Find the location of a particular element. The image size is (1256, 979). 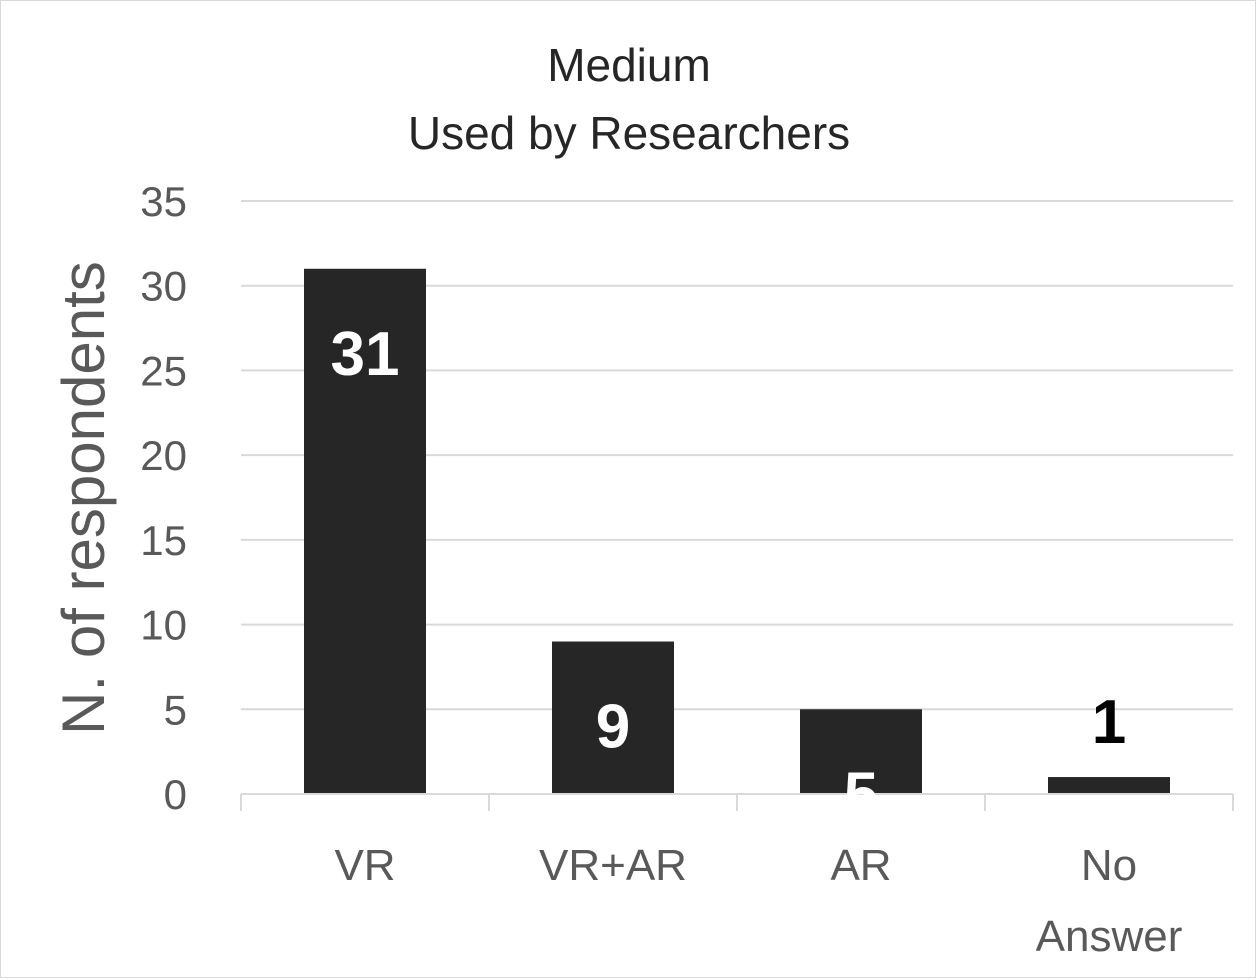

chart-title-line-1: Medium is located at coordinates (629, 65).